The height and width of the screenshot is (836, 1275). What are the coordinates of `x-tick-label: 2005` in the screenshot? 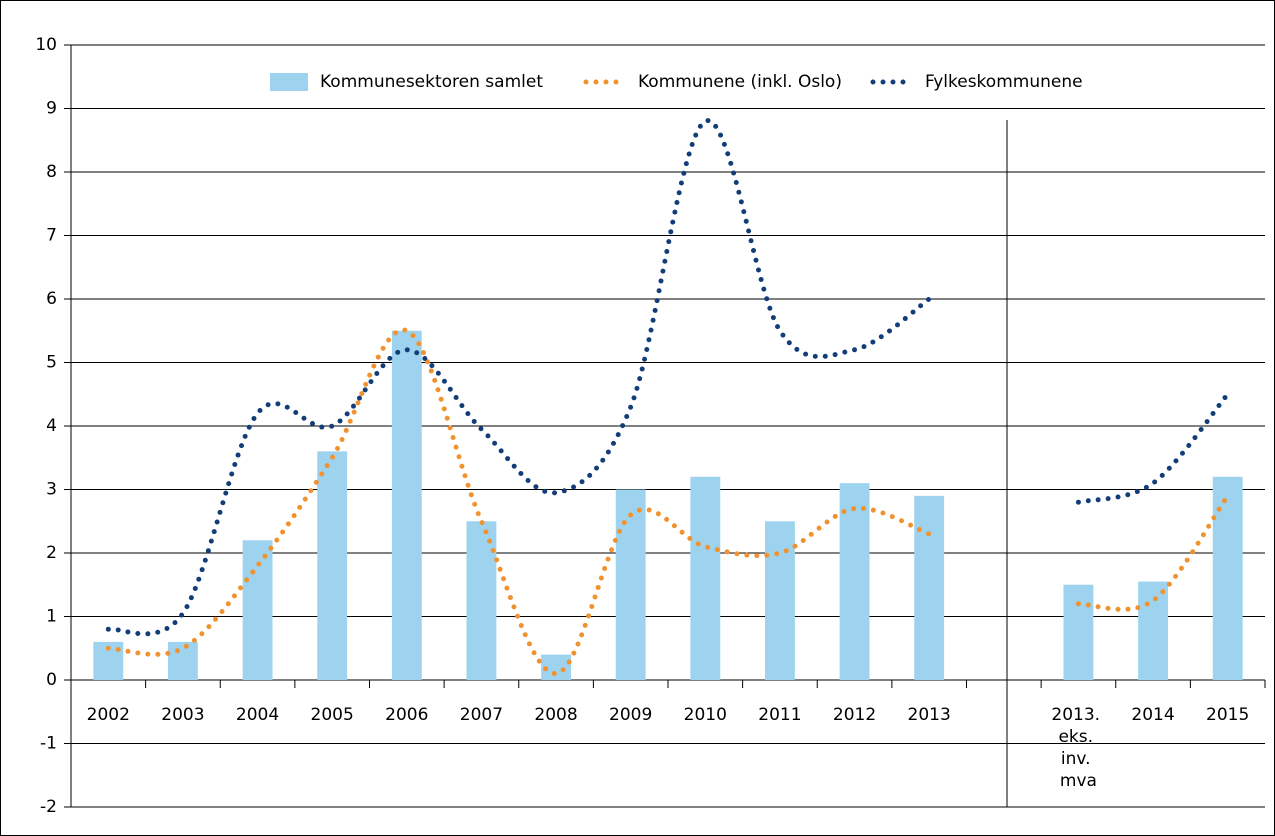 It's located at (332, 715).